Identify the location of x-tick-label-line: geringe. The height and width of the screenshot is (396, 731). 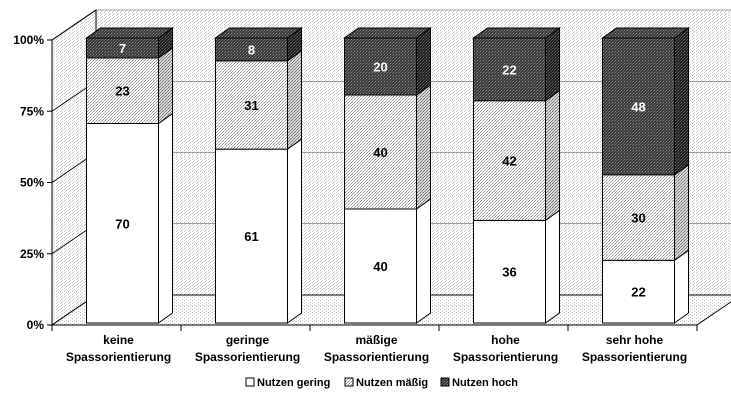
(248, 340).